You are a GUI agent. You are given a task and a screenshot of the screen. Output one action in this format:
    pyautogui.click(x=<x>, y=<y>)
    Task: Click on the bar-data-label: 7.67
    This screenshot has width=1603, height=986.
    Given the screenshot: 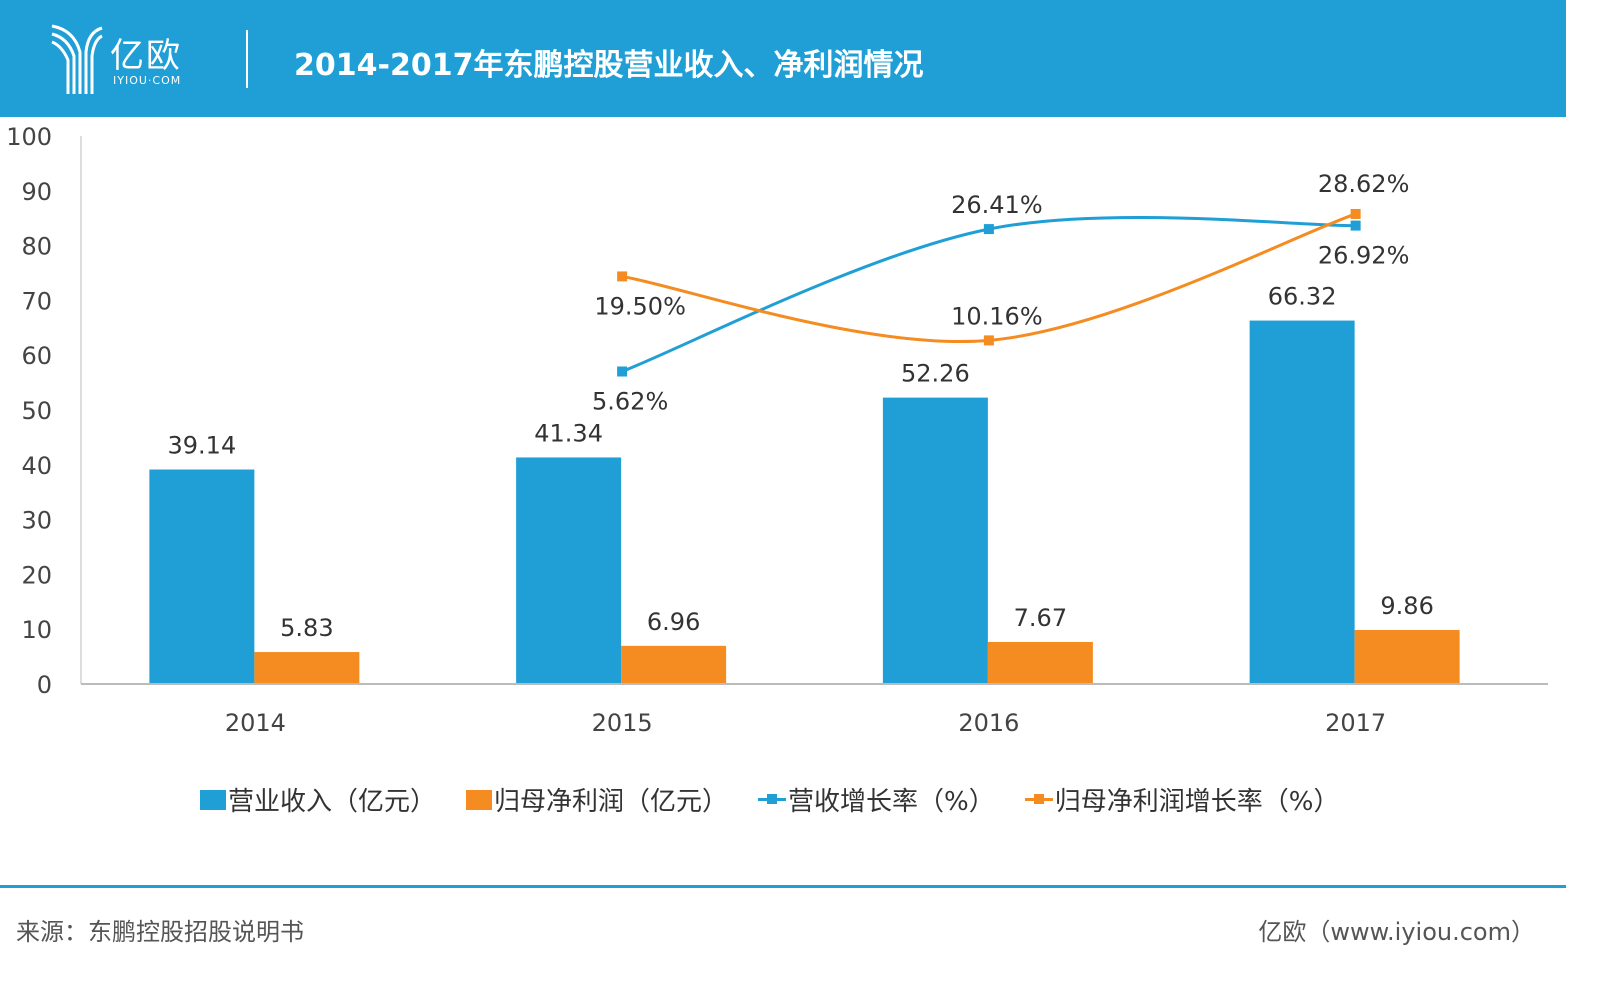 What is the action you would take?
    pyautogui.click(x=1040, y=618)
    